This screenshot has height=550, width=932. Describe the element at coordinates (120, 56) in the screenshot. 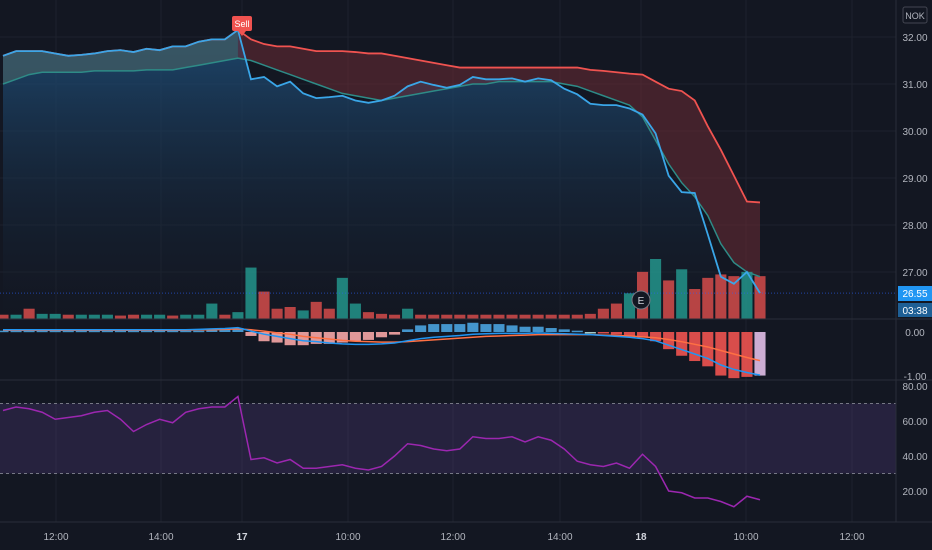

I see `bullish-cloud` at that location.